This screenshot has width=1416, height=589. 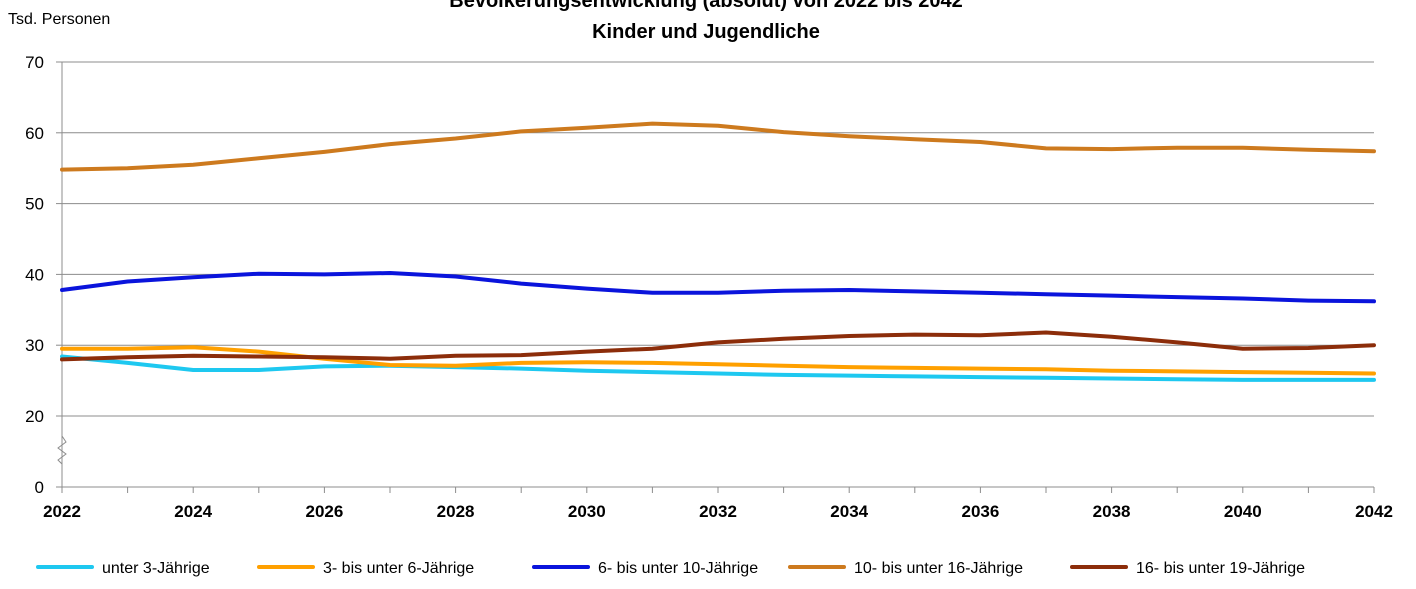 What do you see at coordinates (39, 487) in the screenshot?
I see `y-tick-label: 0` at bounding box center [39, 487].